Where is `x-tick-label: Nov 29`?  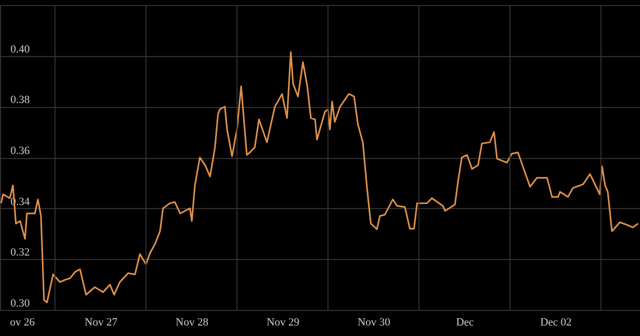 x-tick-label: Nov 29 is located at coordinates (283, 322).